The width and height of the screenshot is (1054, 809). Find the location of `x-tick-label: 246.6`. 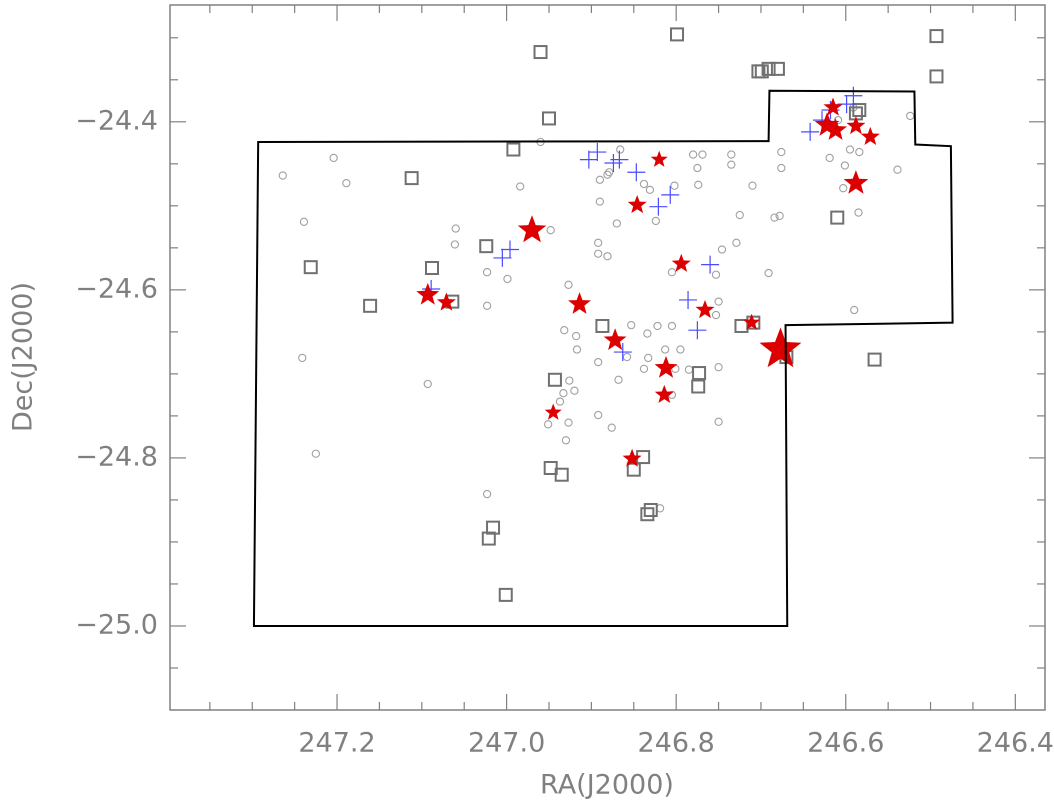

x-tick-label: 246.6 is located at coordinates (845, 743).